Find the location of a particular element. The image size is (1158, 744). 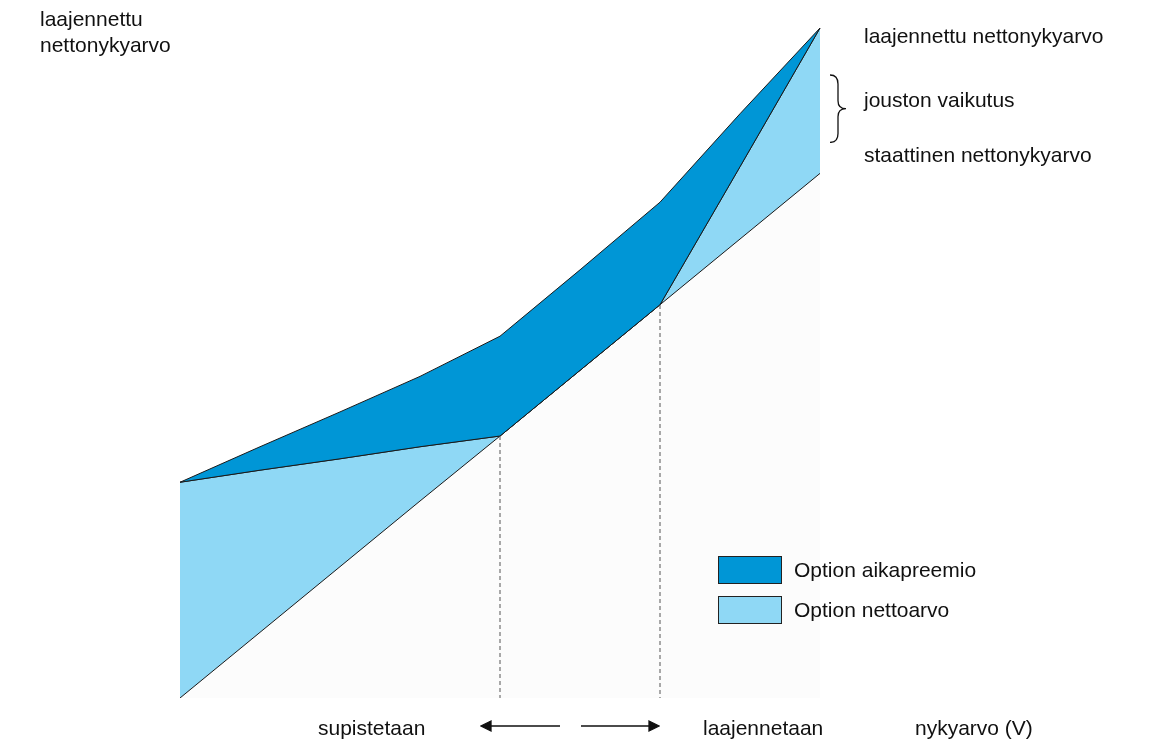

x-axis-title: nykyarvo (V) is located at coordinates (974, 728).